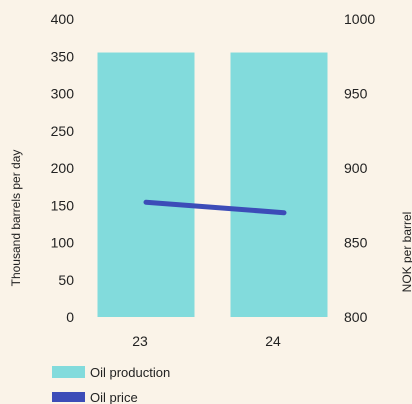  What do you see at coordinates (356, 168) in the screenshot?
I see `right-tick-label: 900` at bounding box center [356, 168].